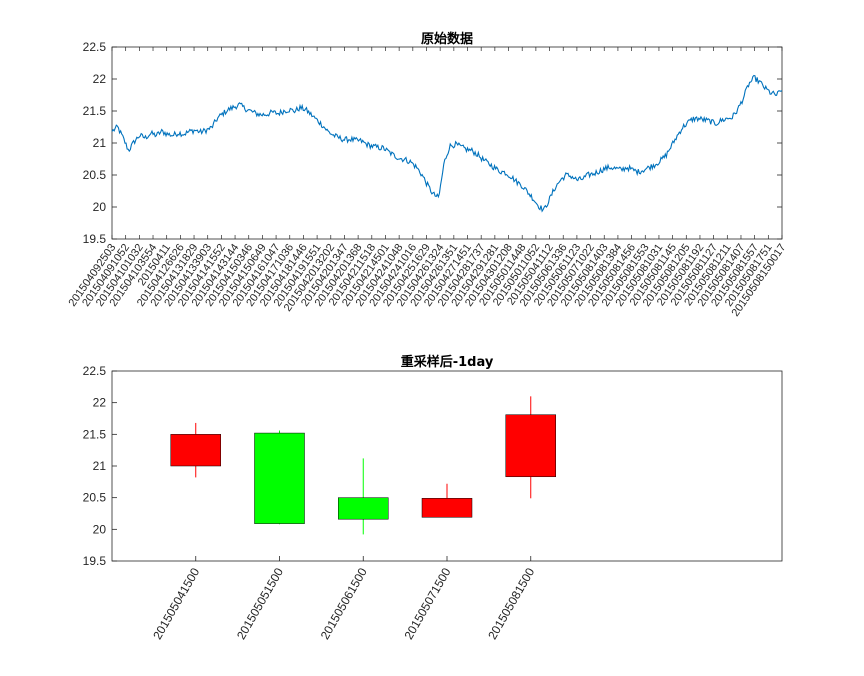 This screenshot has width=864, height=676. I want to click on resampled-x-tick-label: 201505051500, so click(260, 603).